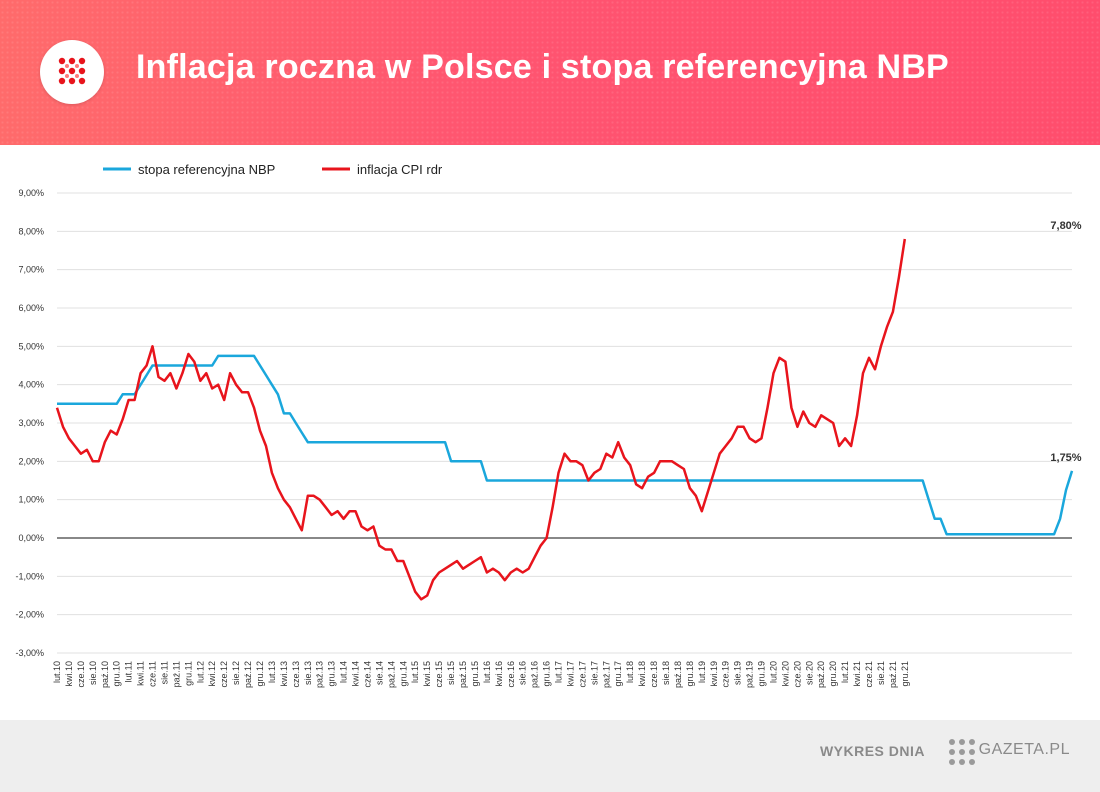  I want to click on legend-label-cpi: inflacja CPI rdr, so click(400, 169).